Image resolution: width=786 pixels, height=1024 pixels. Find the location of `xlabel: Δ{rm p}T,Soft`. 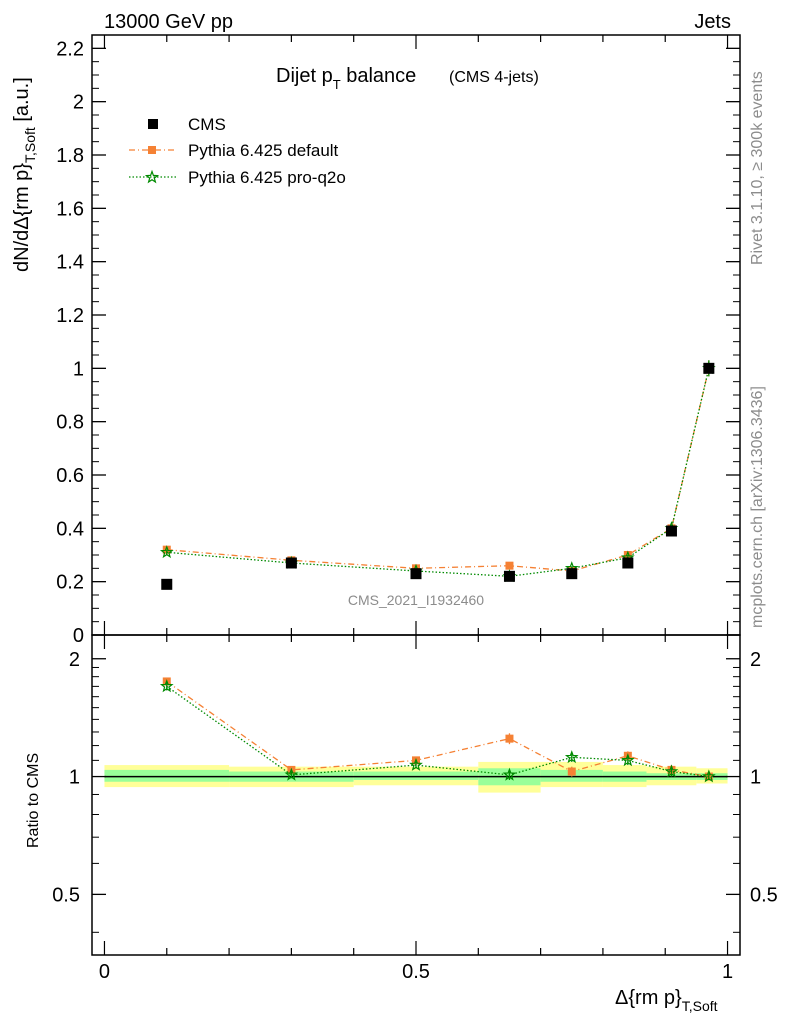

xlabel: Δ{rm p}T,Soft is located at coordinates (666, 1000).